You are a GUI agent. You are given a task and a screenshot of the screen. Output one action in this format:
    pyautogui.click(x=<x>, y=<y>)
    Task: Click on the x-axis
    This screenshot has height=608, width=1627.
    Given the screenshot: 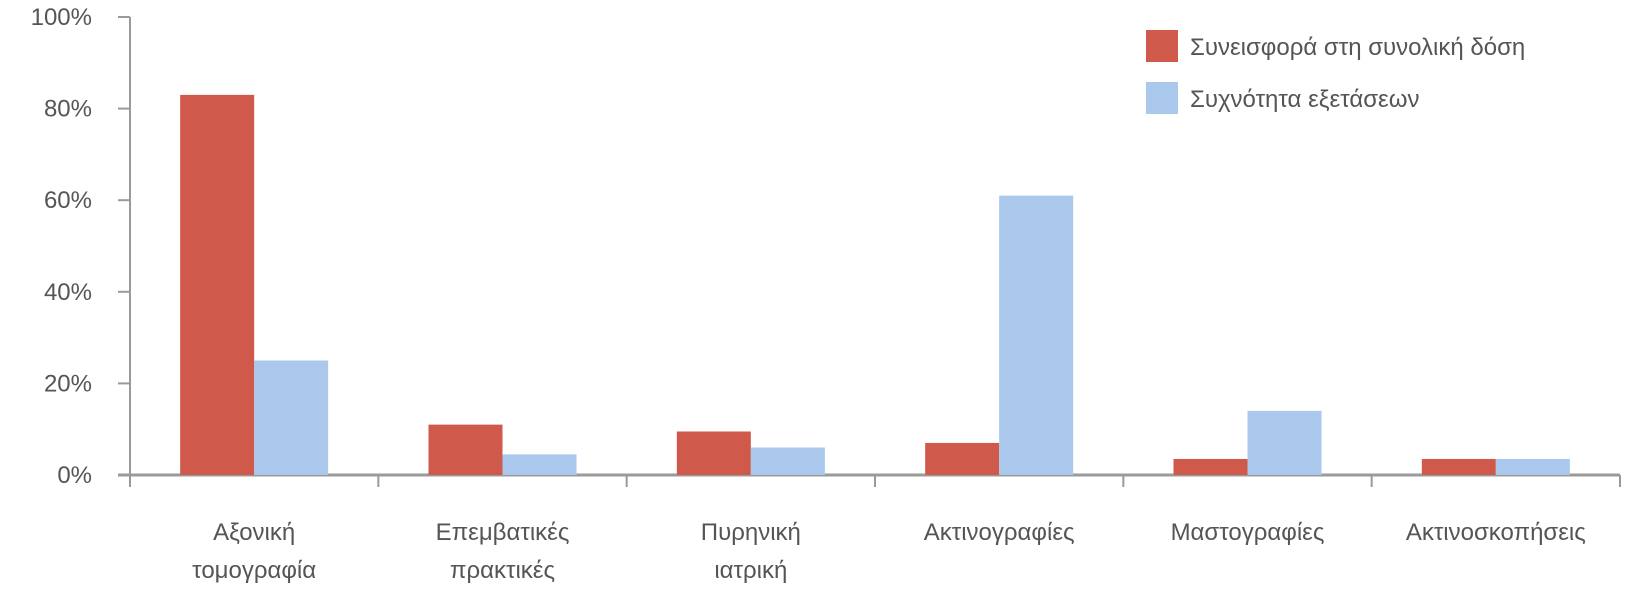 What is the action you would take?
    pyautogui.click(x=869, y=480)
    